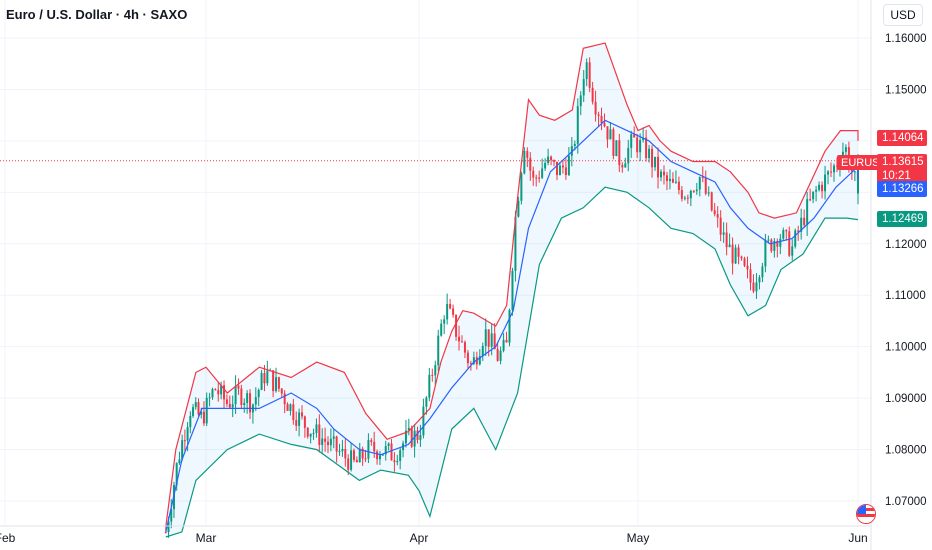 The height and width of the screenshot is (550, 932). Describe the element at coordinates (903, 15) in the screenshot. I see `currency-button: USD` at that location.